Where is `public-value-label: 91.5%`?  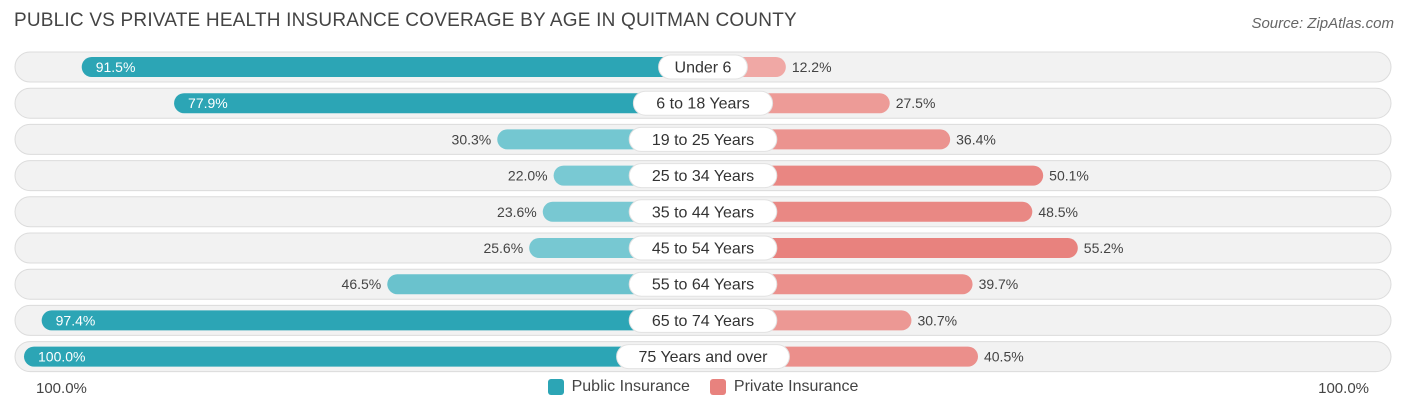 public-value-label: 91.5% is located at coordinates (116, 67).